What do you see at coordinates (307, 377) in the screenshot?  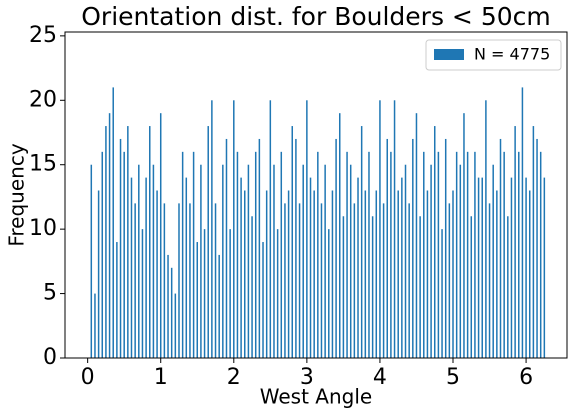 I see `x-tick-label: 3` at bounding box center [307, 377].